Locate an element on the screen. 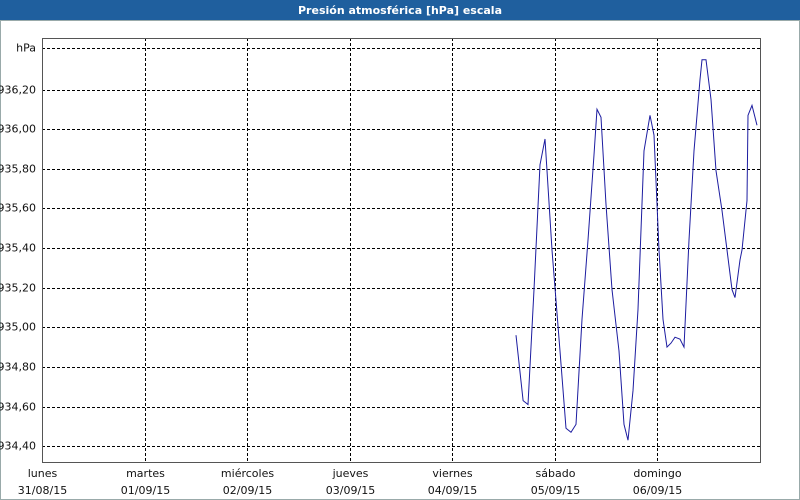 The width and height of the screenshot is (800, 500). x-tick-label: jueves is located at coordinates (350, 473).